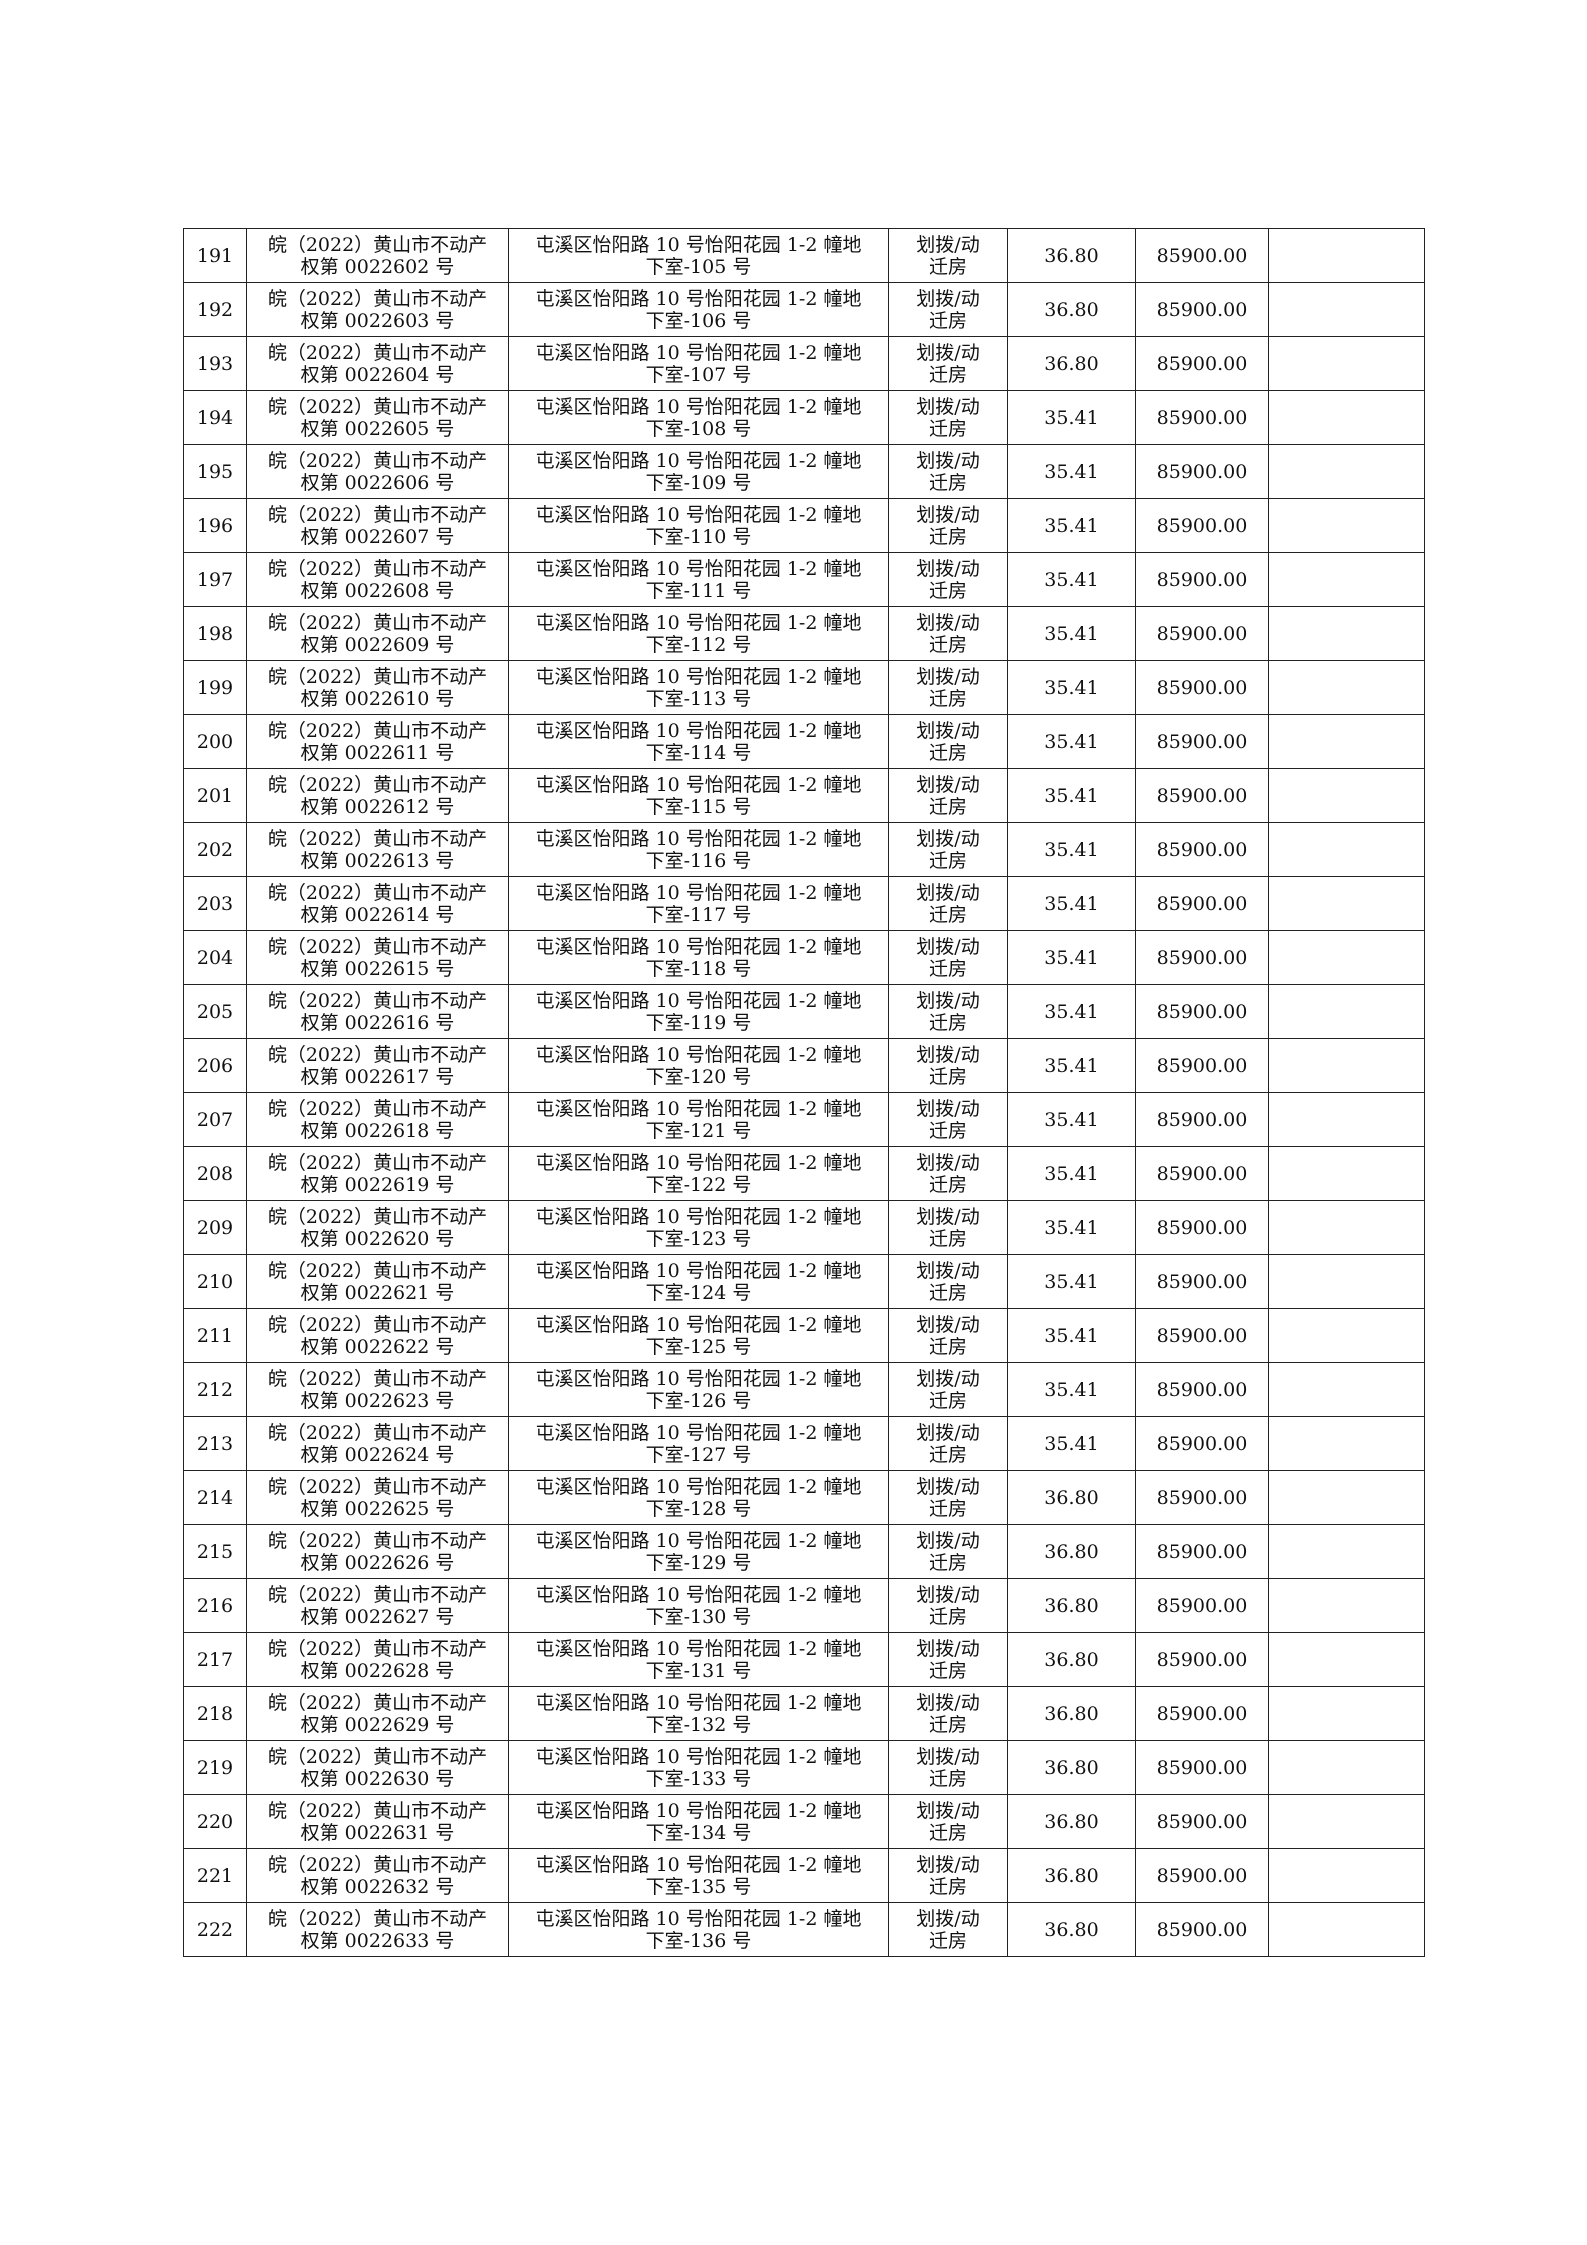  What do you see at coordinates (377, 1119) in the screenshot?
I see `certificate-number-cell: 皖（2022）黄山市不动产 权第 0022618 号` at bounding box center [377, 1119].